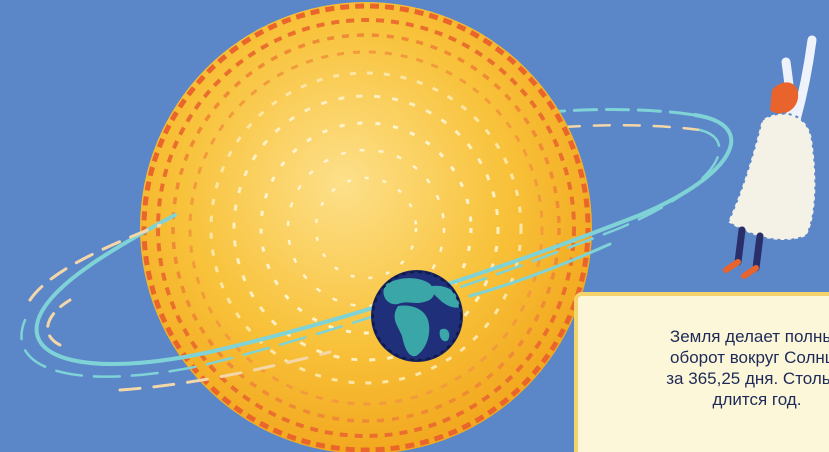 This screenshot has height=452, width=829. I want to click on caption-line-3: за 365,25 дня. Столько, so click(747, 378).